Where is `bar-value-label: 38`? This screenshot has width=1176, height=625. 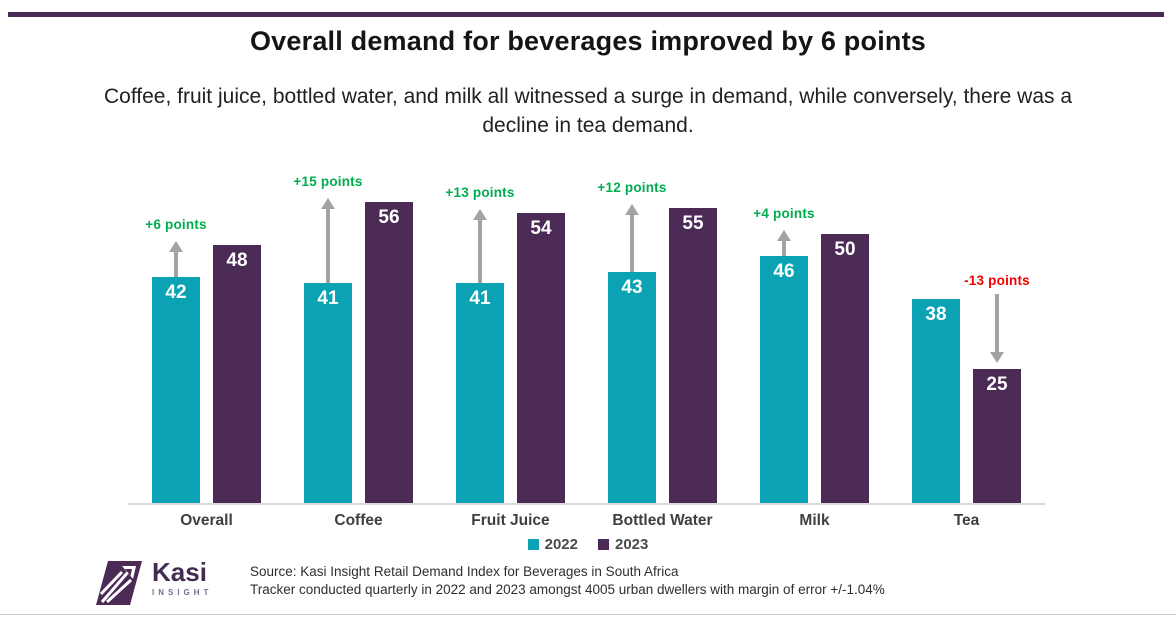
bar-value-label: 38 is located at coordinates (936, 314).